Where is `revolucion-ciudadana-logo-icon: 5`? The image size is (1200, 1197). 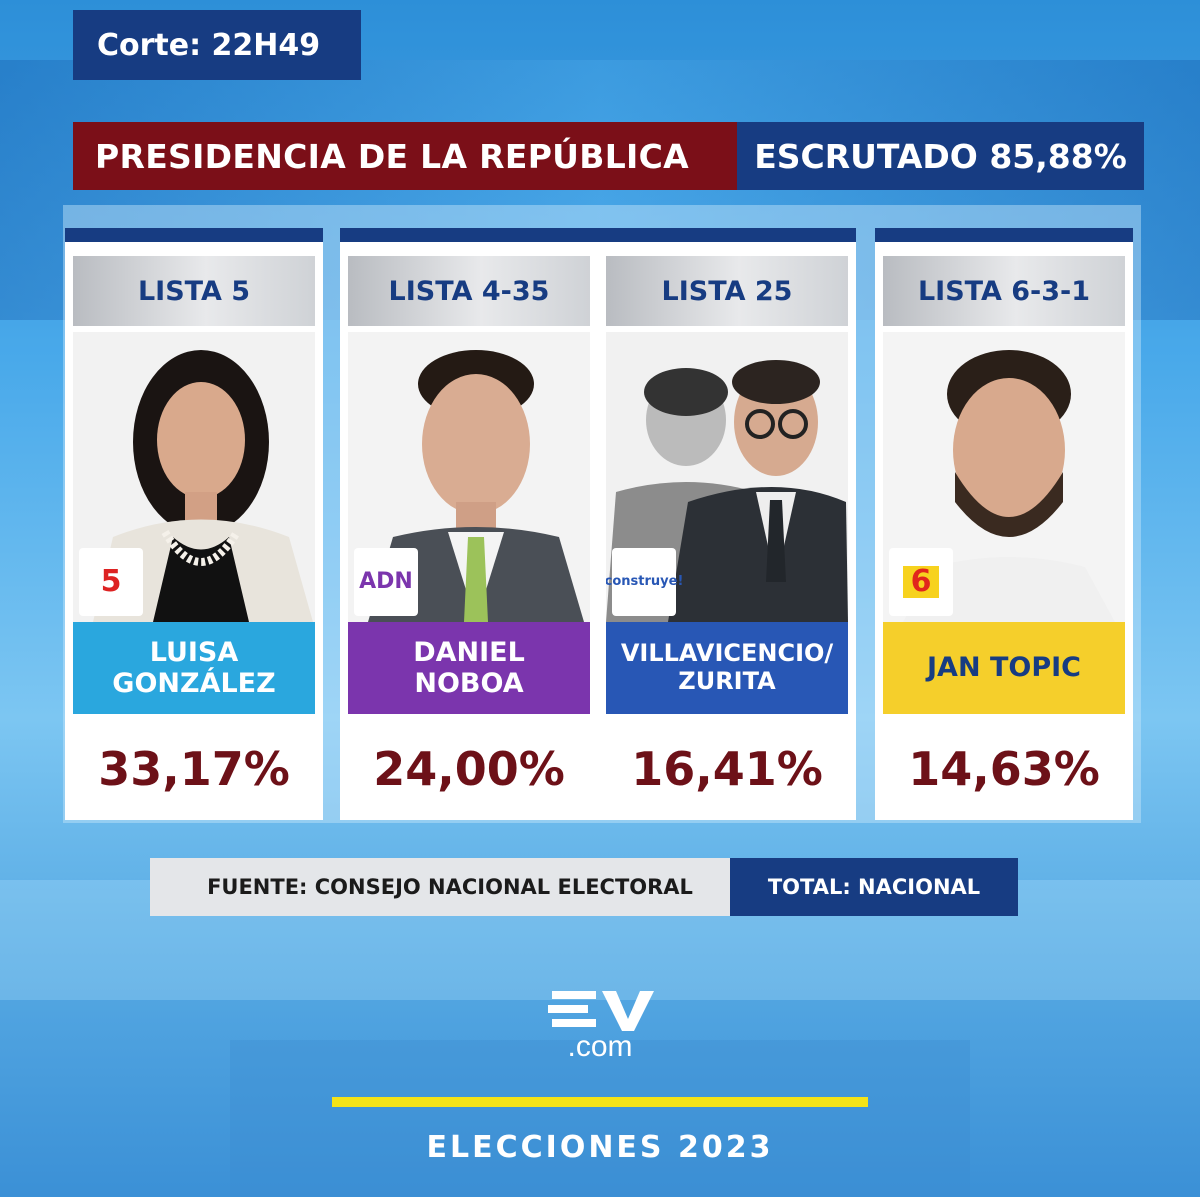 revolucion-ciudadana-logo-icon: 5 is located at coordinates (111, 582).